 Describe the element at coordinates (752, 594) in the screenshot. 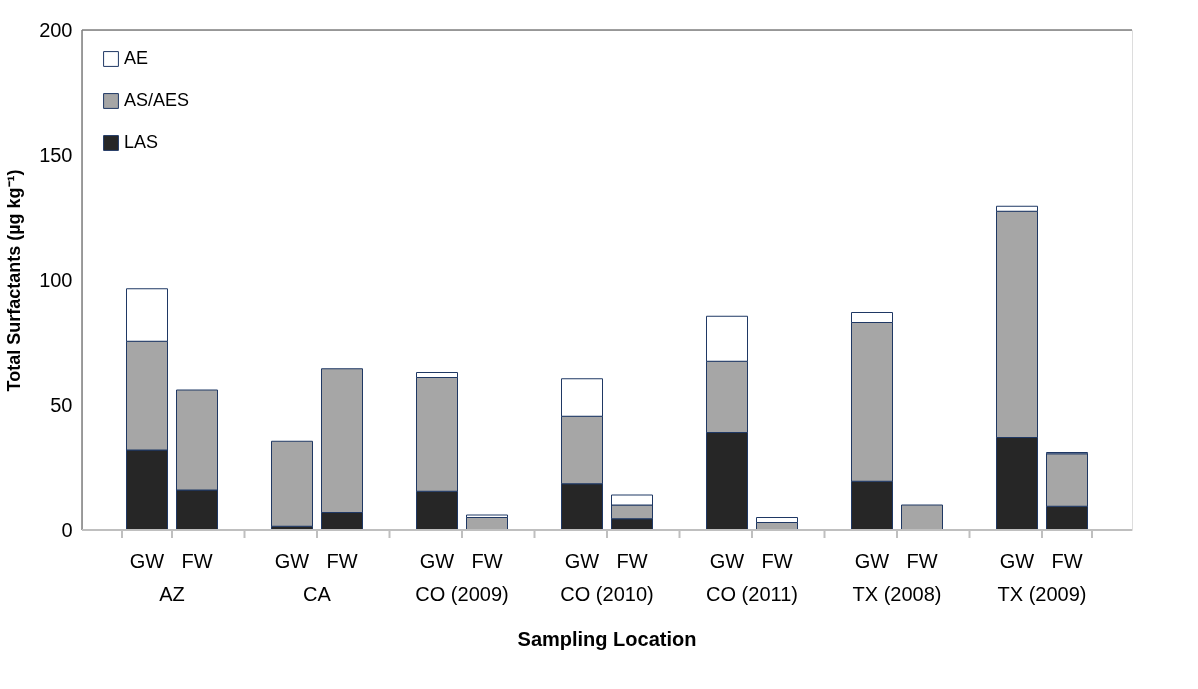

I see `text: CO (2011)` at that location.